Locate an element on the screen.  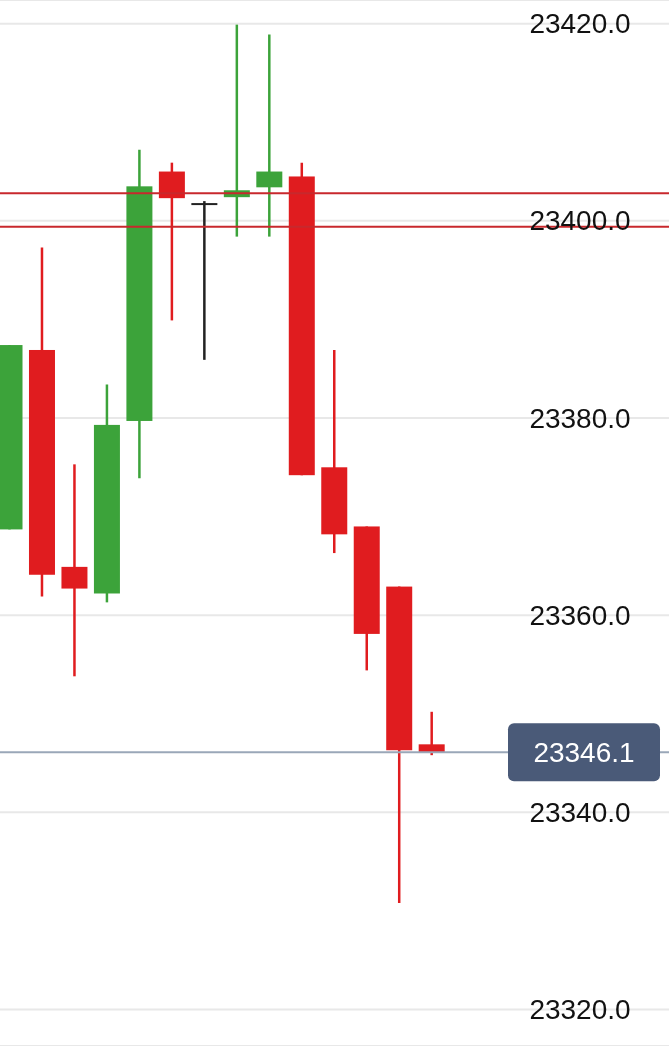
y-tick-label: 23320.0 is located at coordinates (580, 1010).